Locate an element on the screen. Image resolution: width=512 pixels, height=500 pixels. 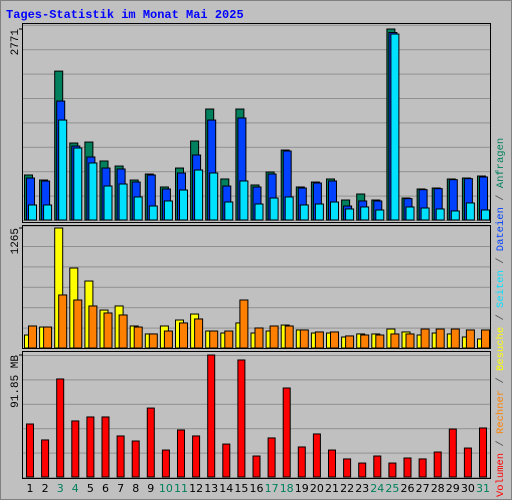
legend-entry: Dateien is located at coordinates (501, 229).